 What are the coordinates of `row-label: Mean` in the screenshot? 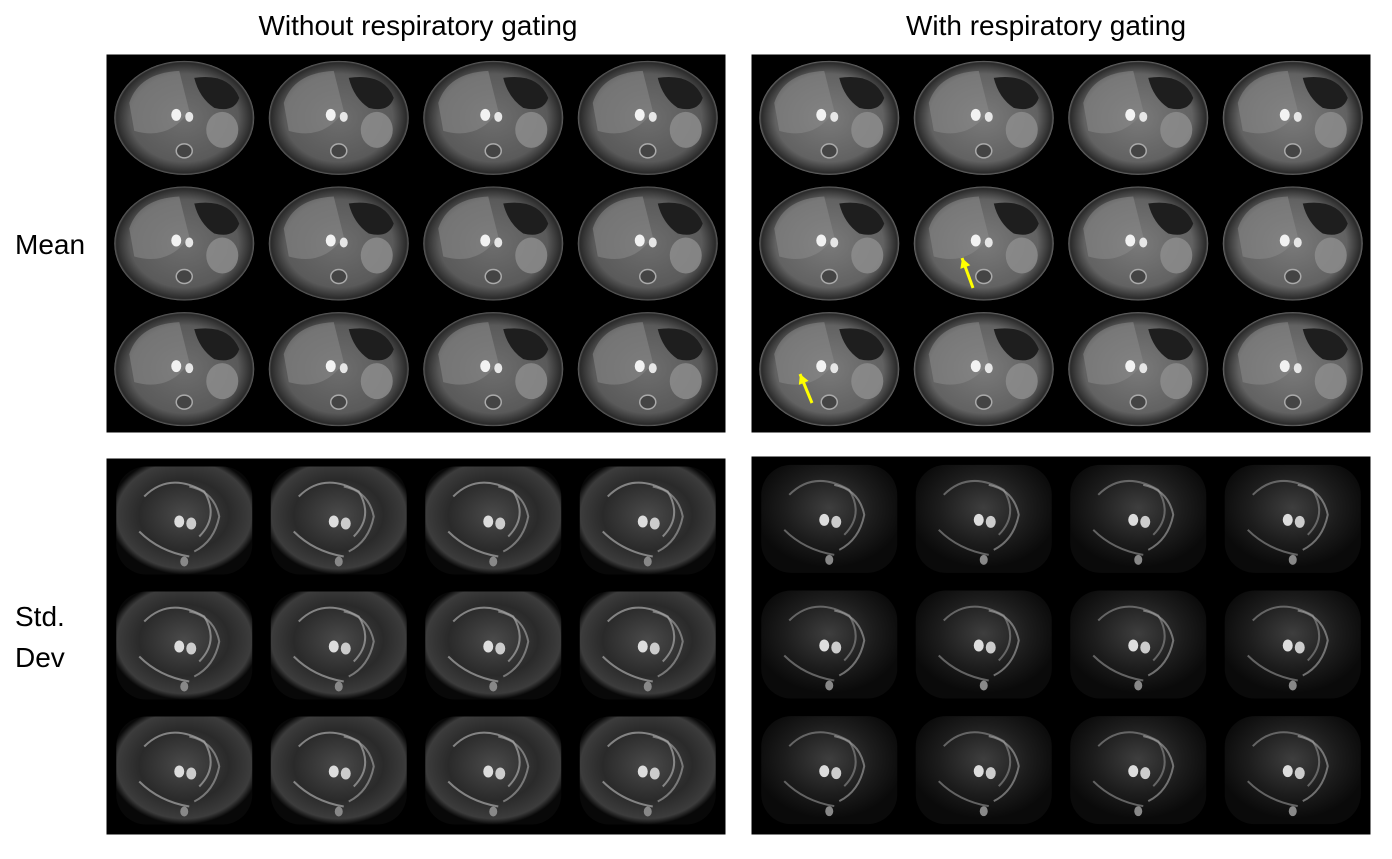 It's located at (50, 244).